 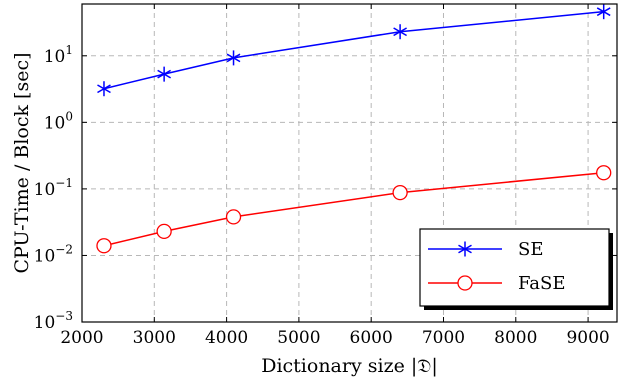 I want to click on y-tick-label: 10⁻¹, so click(x=53, y=188).